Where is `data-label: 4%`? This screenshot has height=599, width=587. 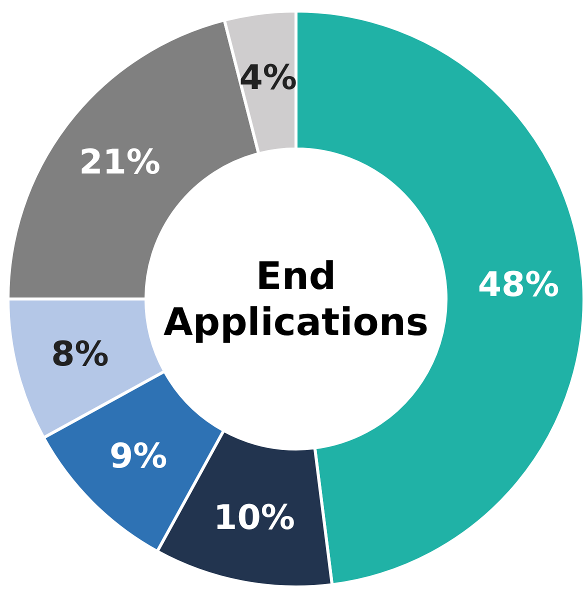
data-label: 4% is located at coordinates (268, 78).